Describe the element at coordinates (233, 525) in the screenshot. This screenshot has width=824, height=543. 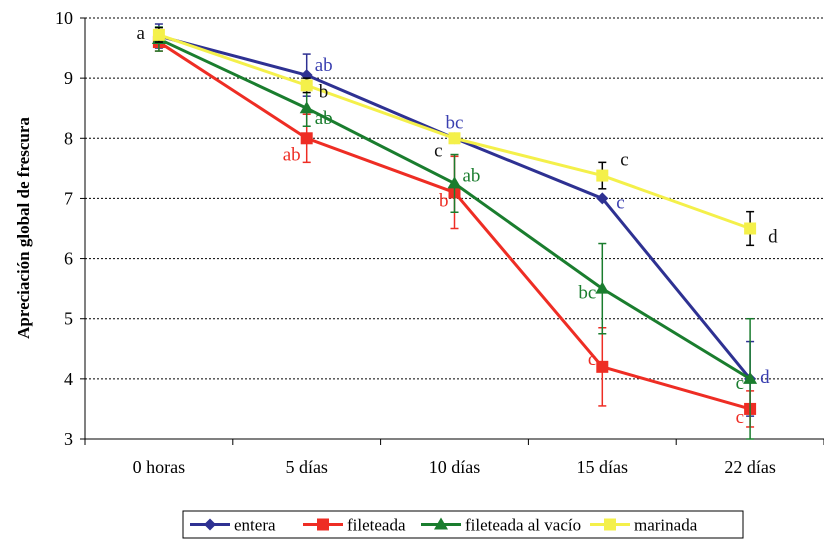
I see `legend-entry: entera` at that location.